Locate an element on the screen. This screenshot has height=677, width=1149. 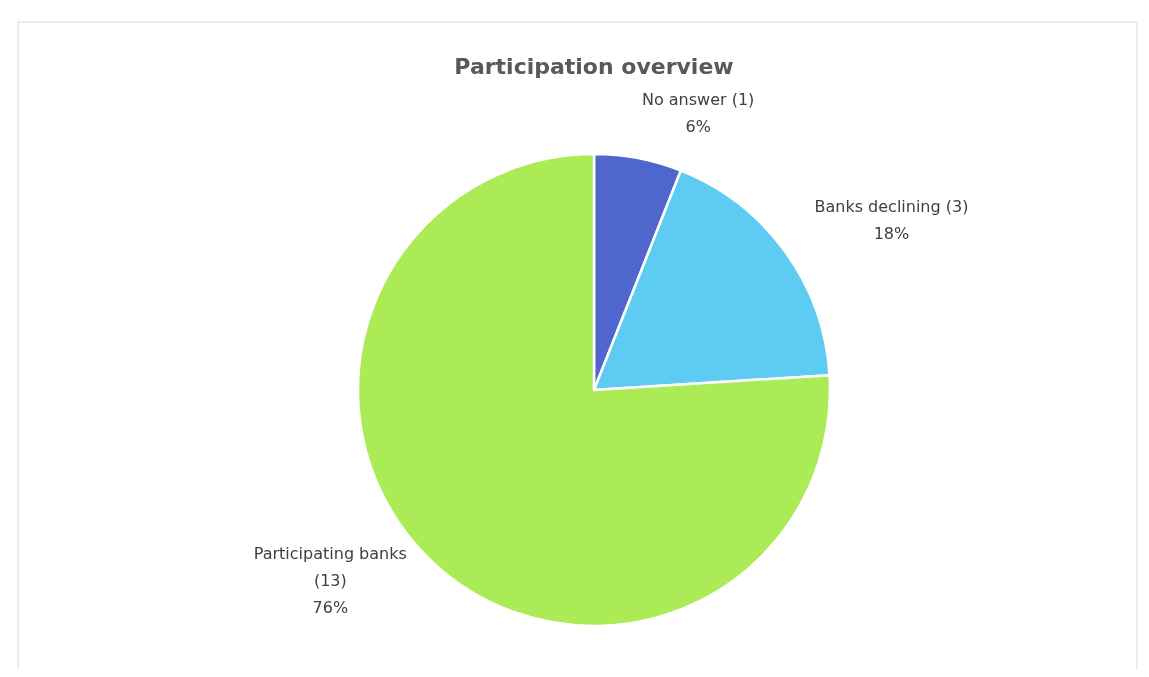
chart-title: Participation overview is located at coordinates (594, 66).